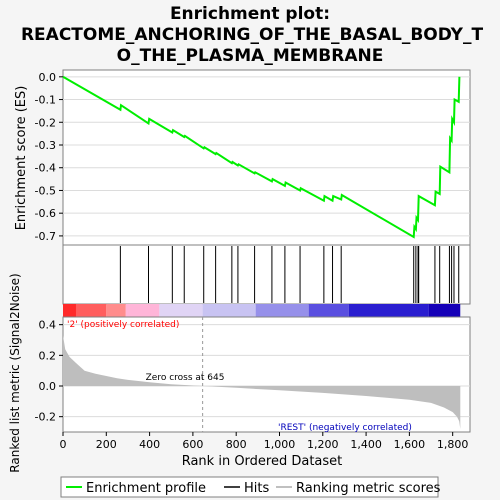 This screenshot has height=500, width=500. What do you see at coordinates (48, 355) in the screenshot?
I see `rank-tick-label: 0.2` at bounding box center [48, 355].